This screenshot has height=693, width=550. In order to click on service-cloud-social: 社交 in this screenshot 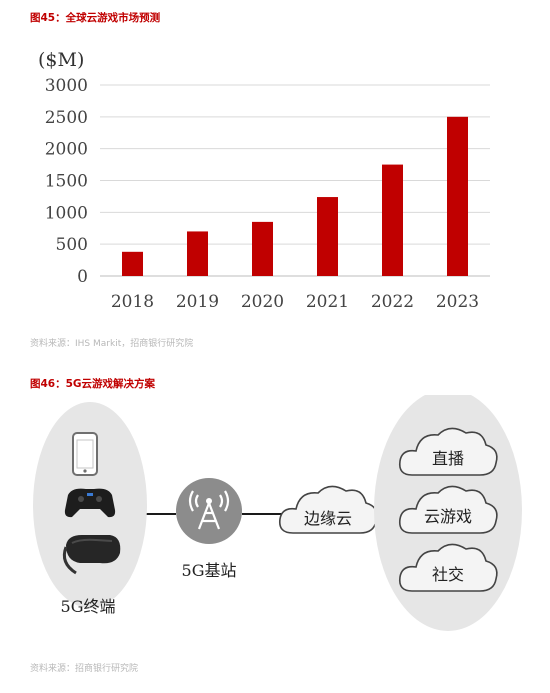, I will do `click(448, 567)`.